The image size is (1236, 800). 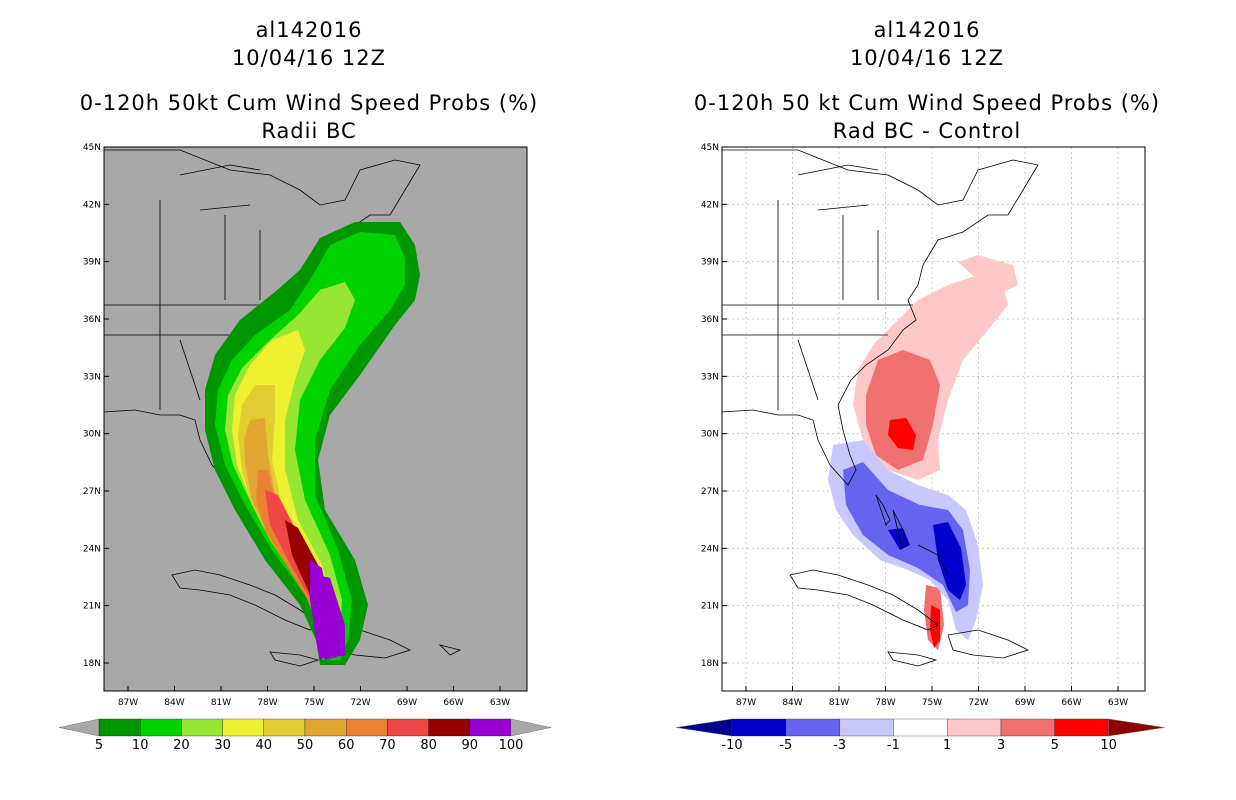 I want to click on colorbar-label: 100, so click(x=511, y=745).